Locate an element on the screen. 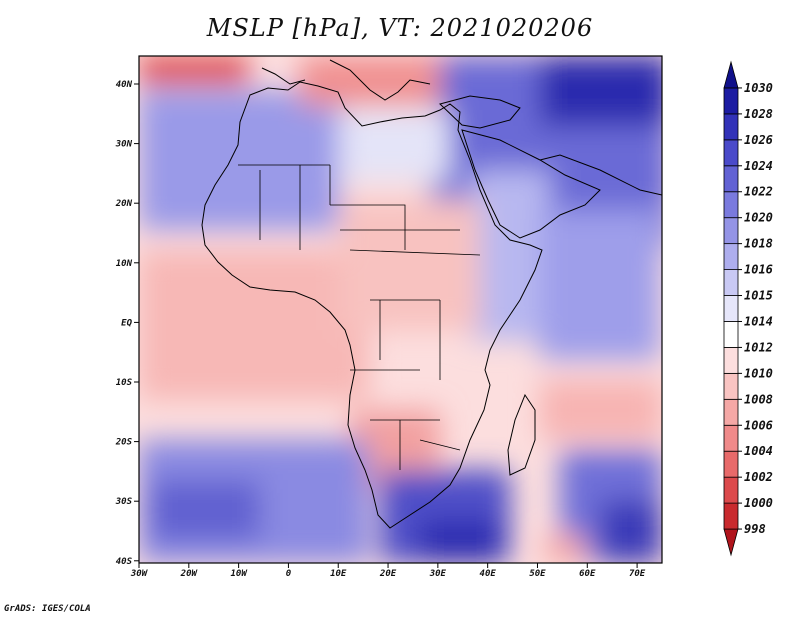  lat-tick-label: 30S is located at coordinates (124, 502).